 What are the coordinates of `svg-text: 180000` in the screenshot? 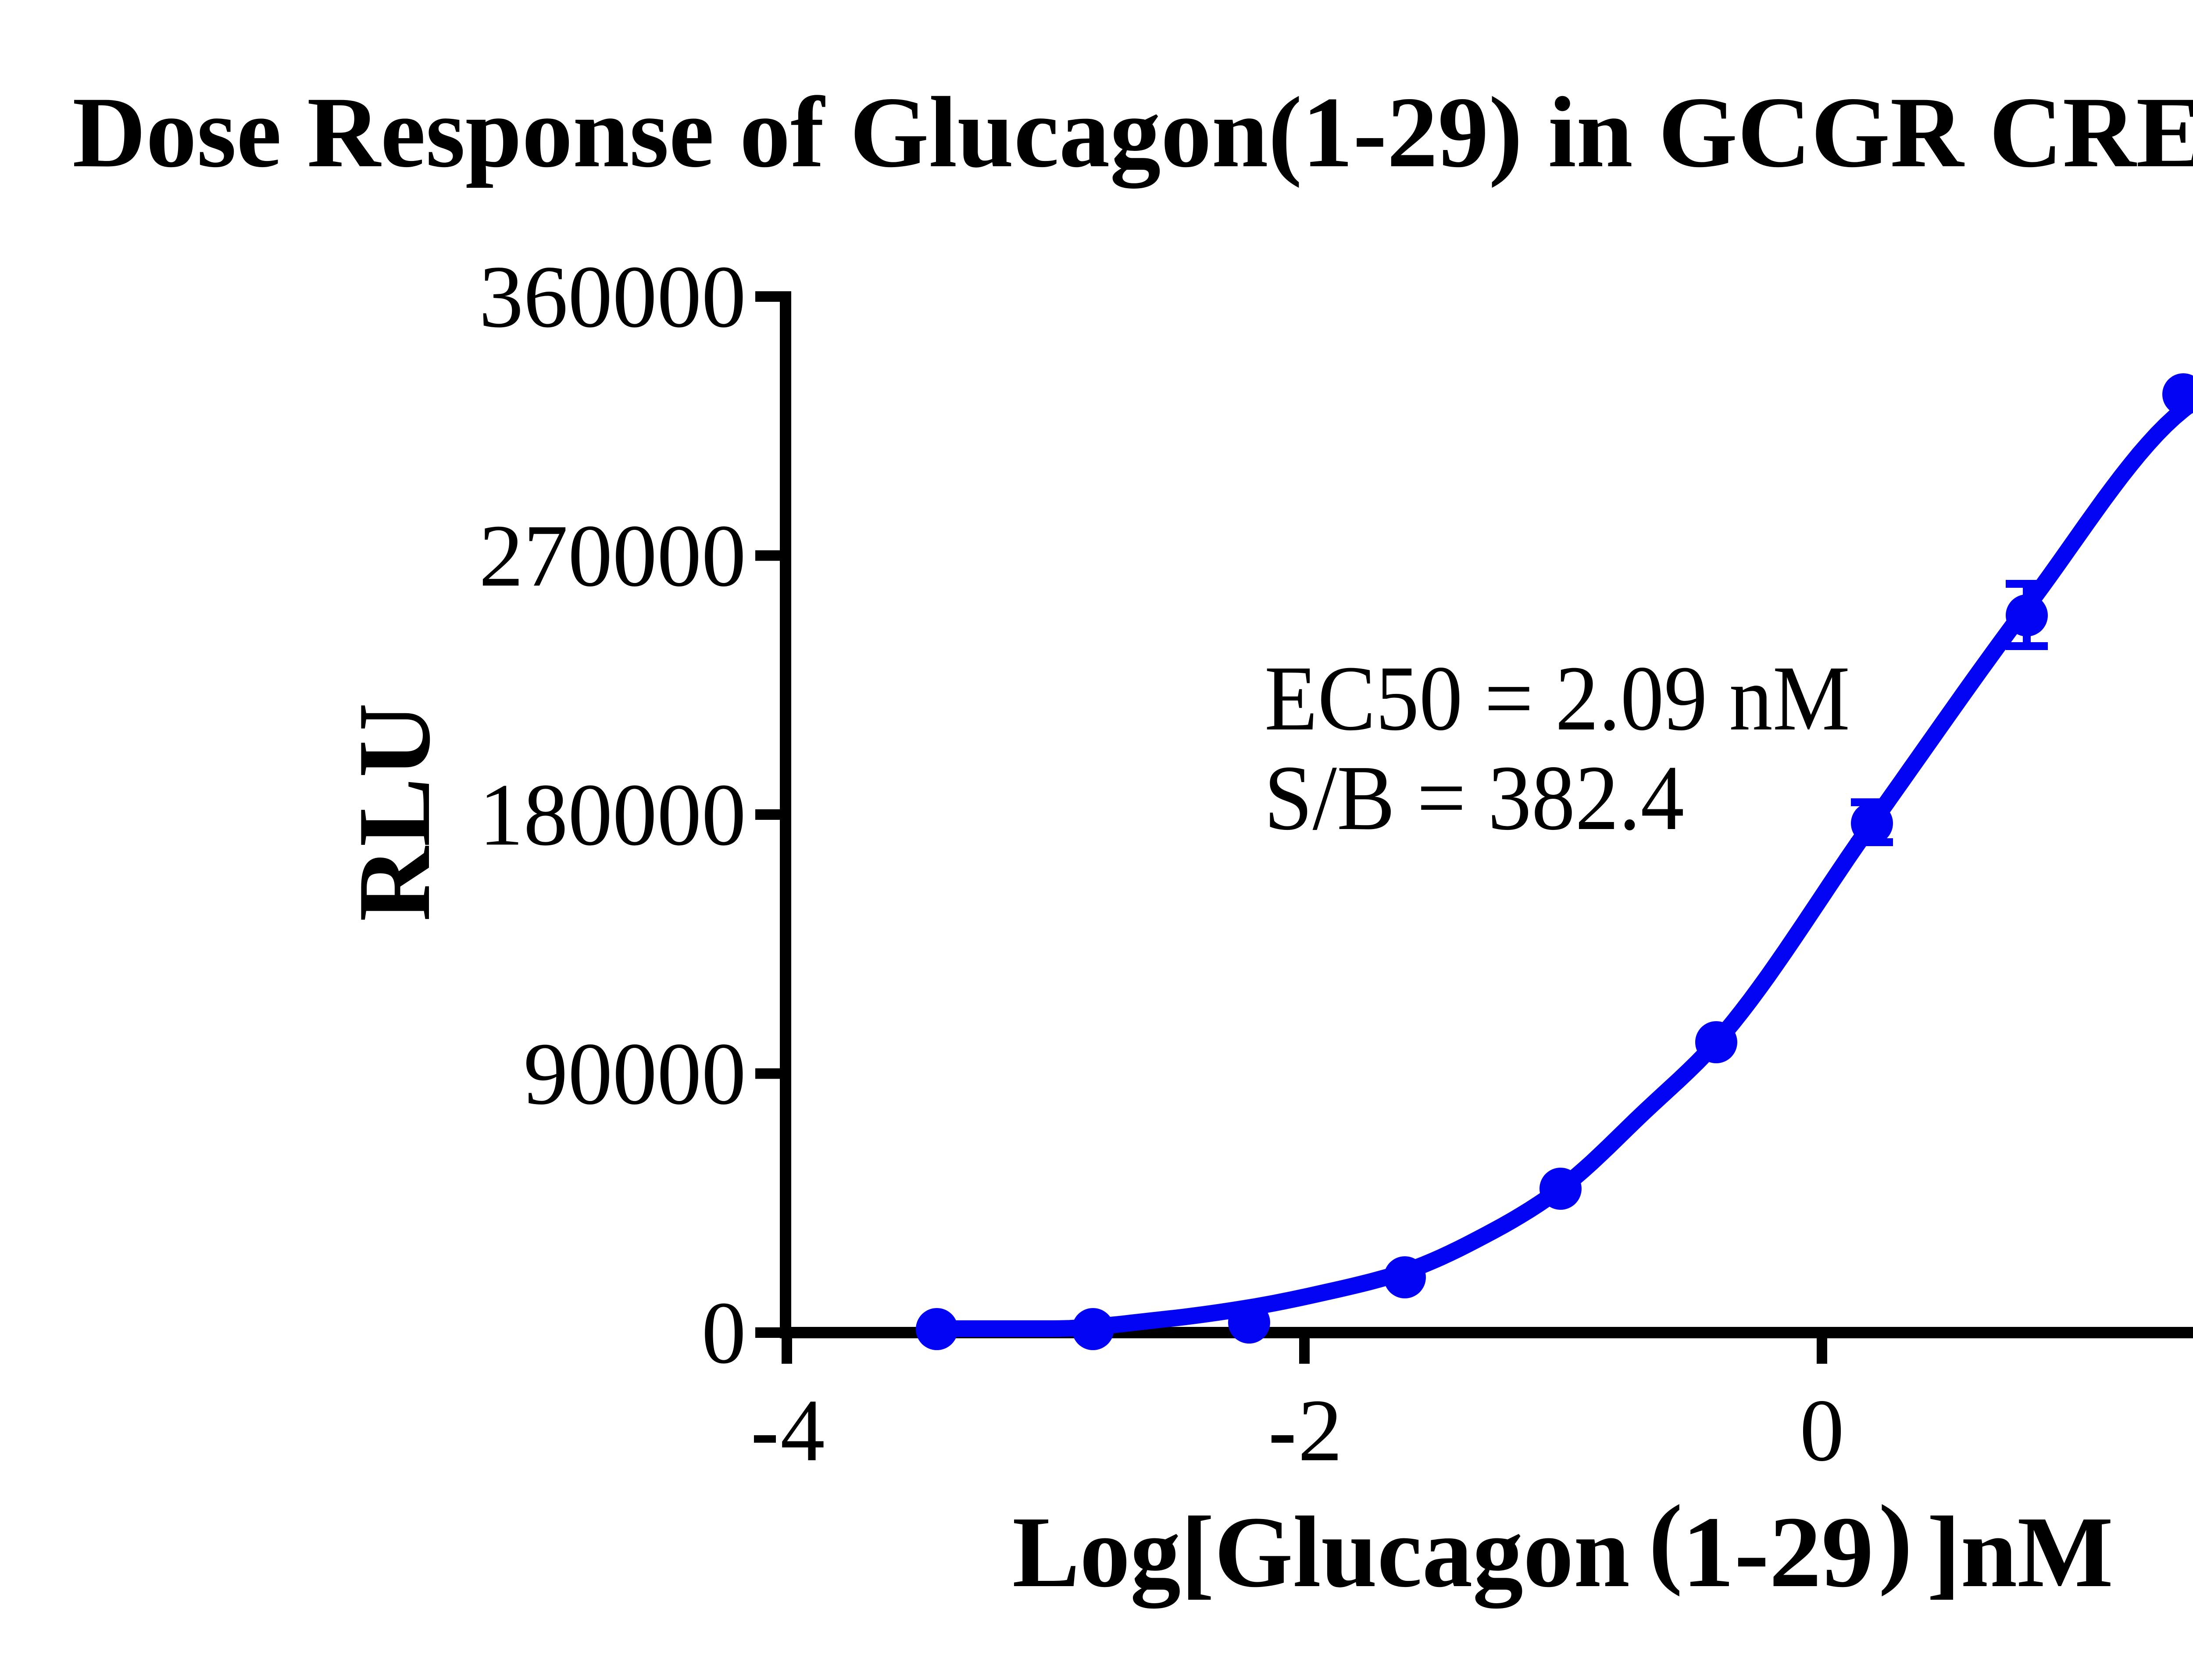 It's located at (612, 814).